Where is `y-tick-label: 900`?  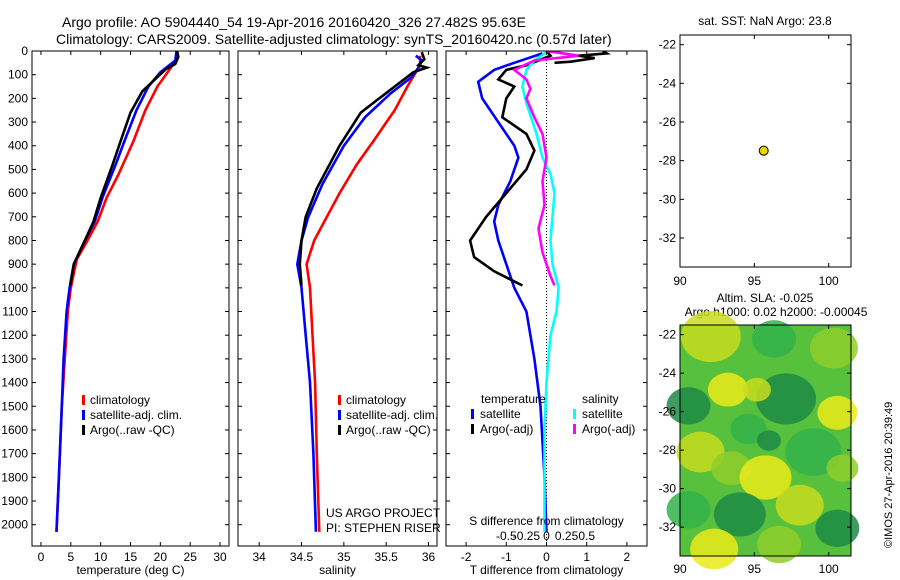
y-tick-label: 900 is located at coordinates (18, 264).